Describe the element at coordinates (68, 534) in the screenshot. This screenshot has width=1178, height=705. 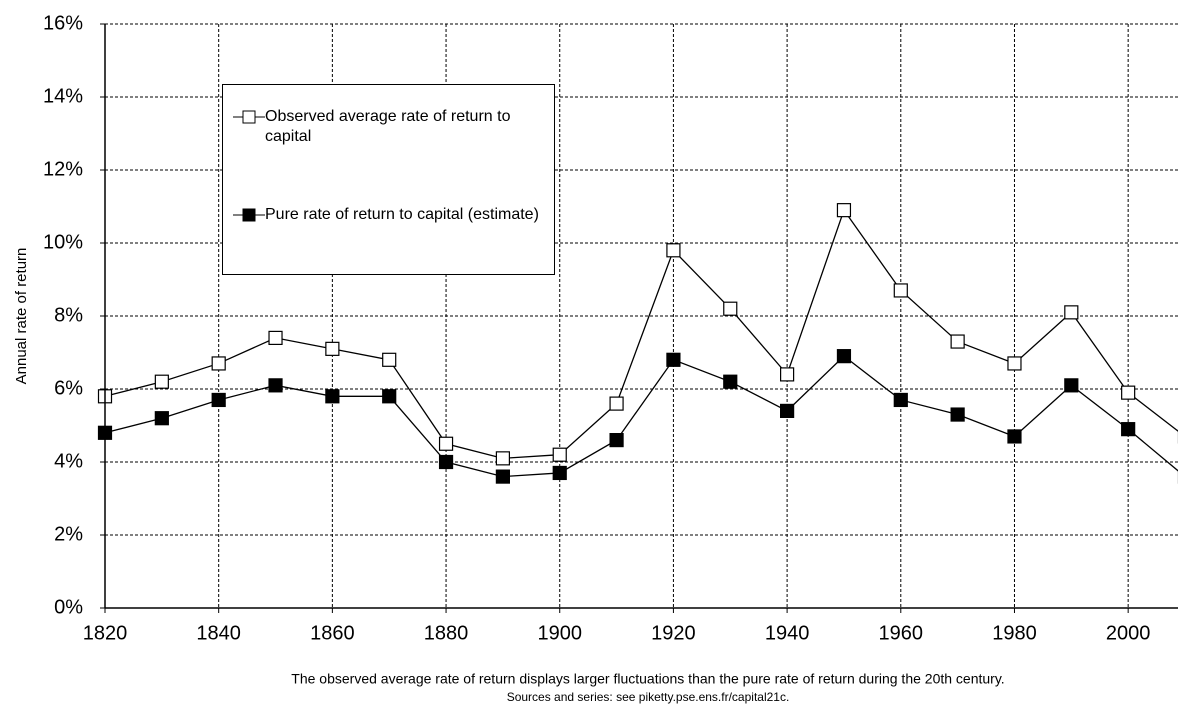
I see `y-tick-label: 2%` at that location.